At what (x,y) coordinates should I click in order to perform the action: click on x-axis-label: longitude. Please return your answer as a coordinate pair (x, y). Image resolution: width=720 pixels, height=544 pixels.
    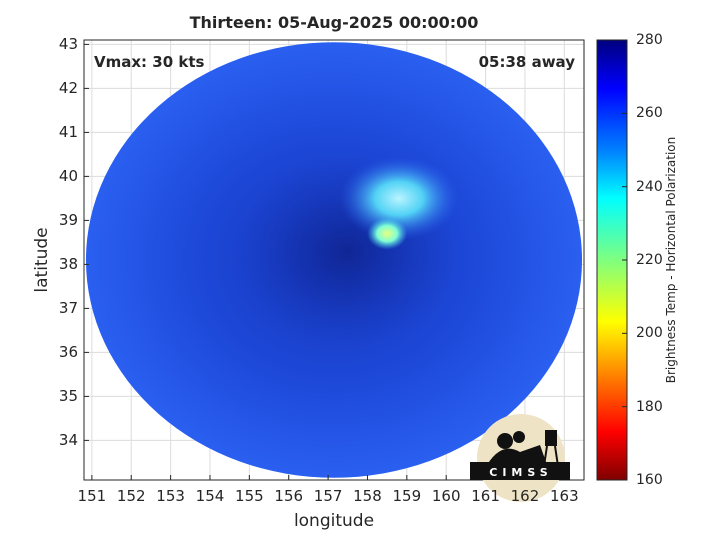
    Looking at the image, I should click on (334, 521).